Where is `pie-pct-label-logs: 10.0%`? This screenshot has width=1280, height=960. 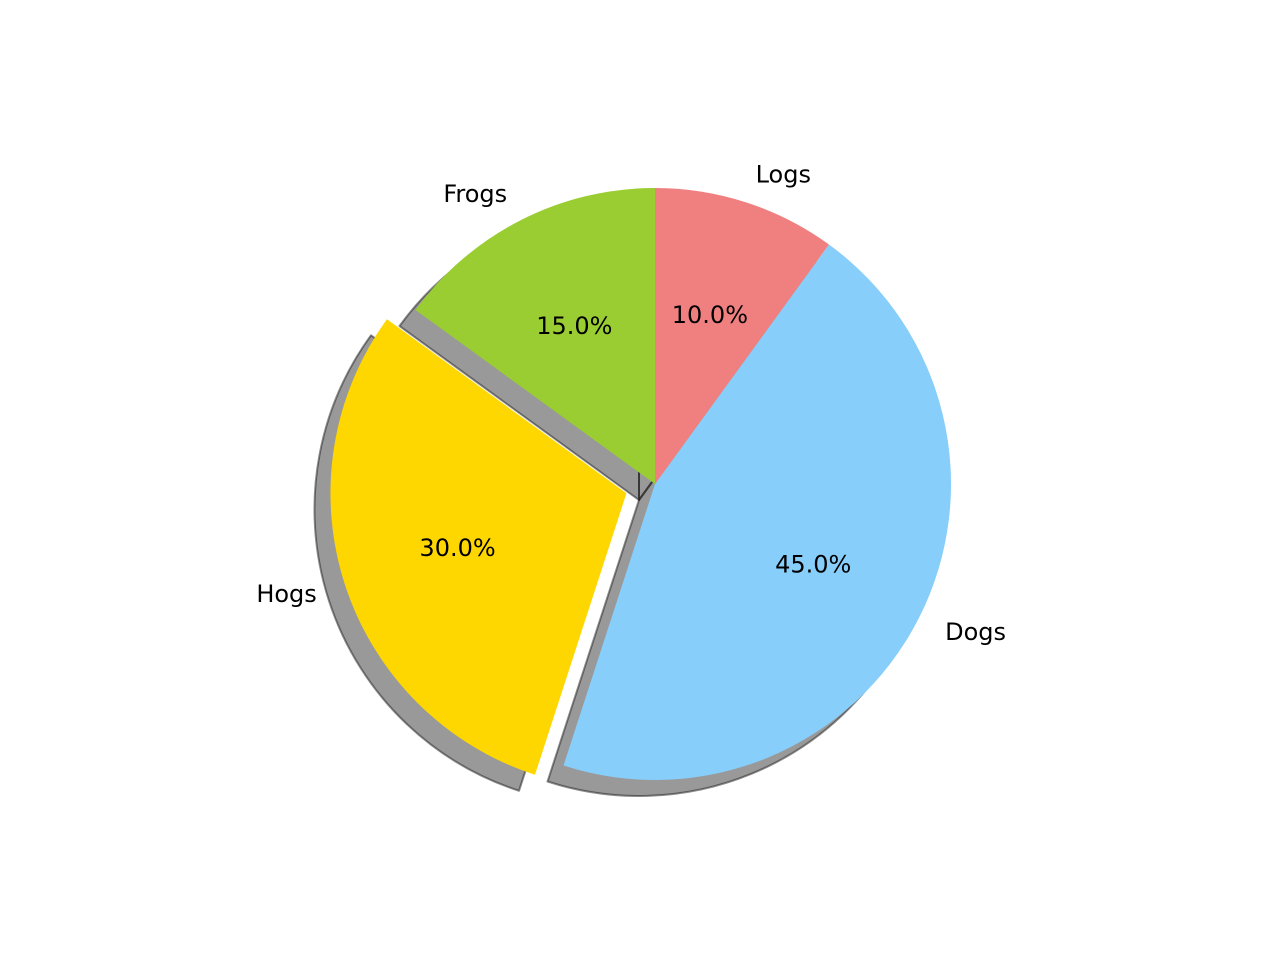
pie-pct-label-logs: 10.0% is located at coordinates (710, 315).